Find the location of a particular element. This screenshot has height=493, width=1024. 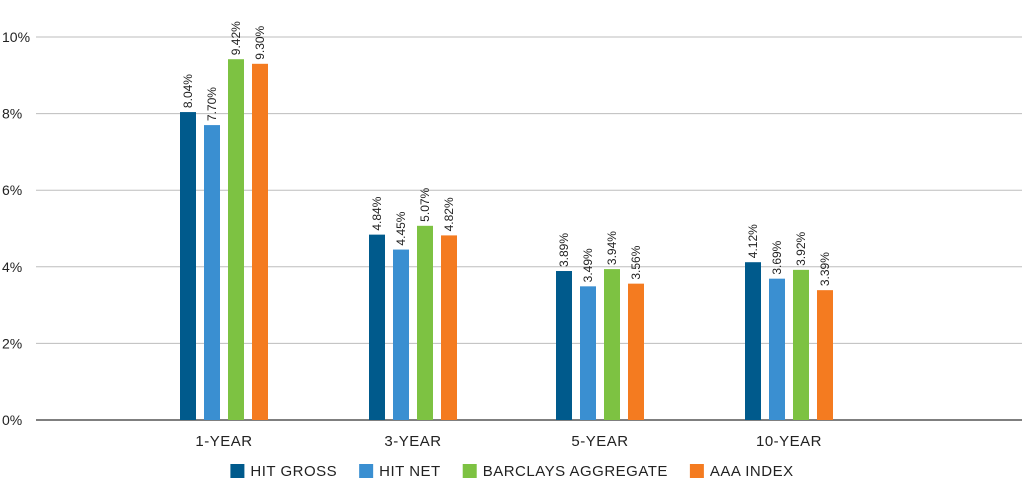

x-category-label: 1-YEAR is located at coordinates (223, 441).